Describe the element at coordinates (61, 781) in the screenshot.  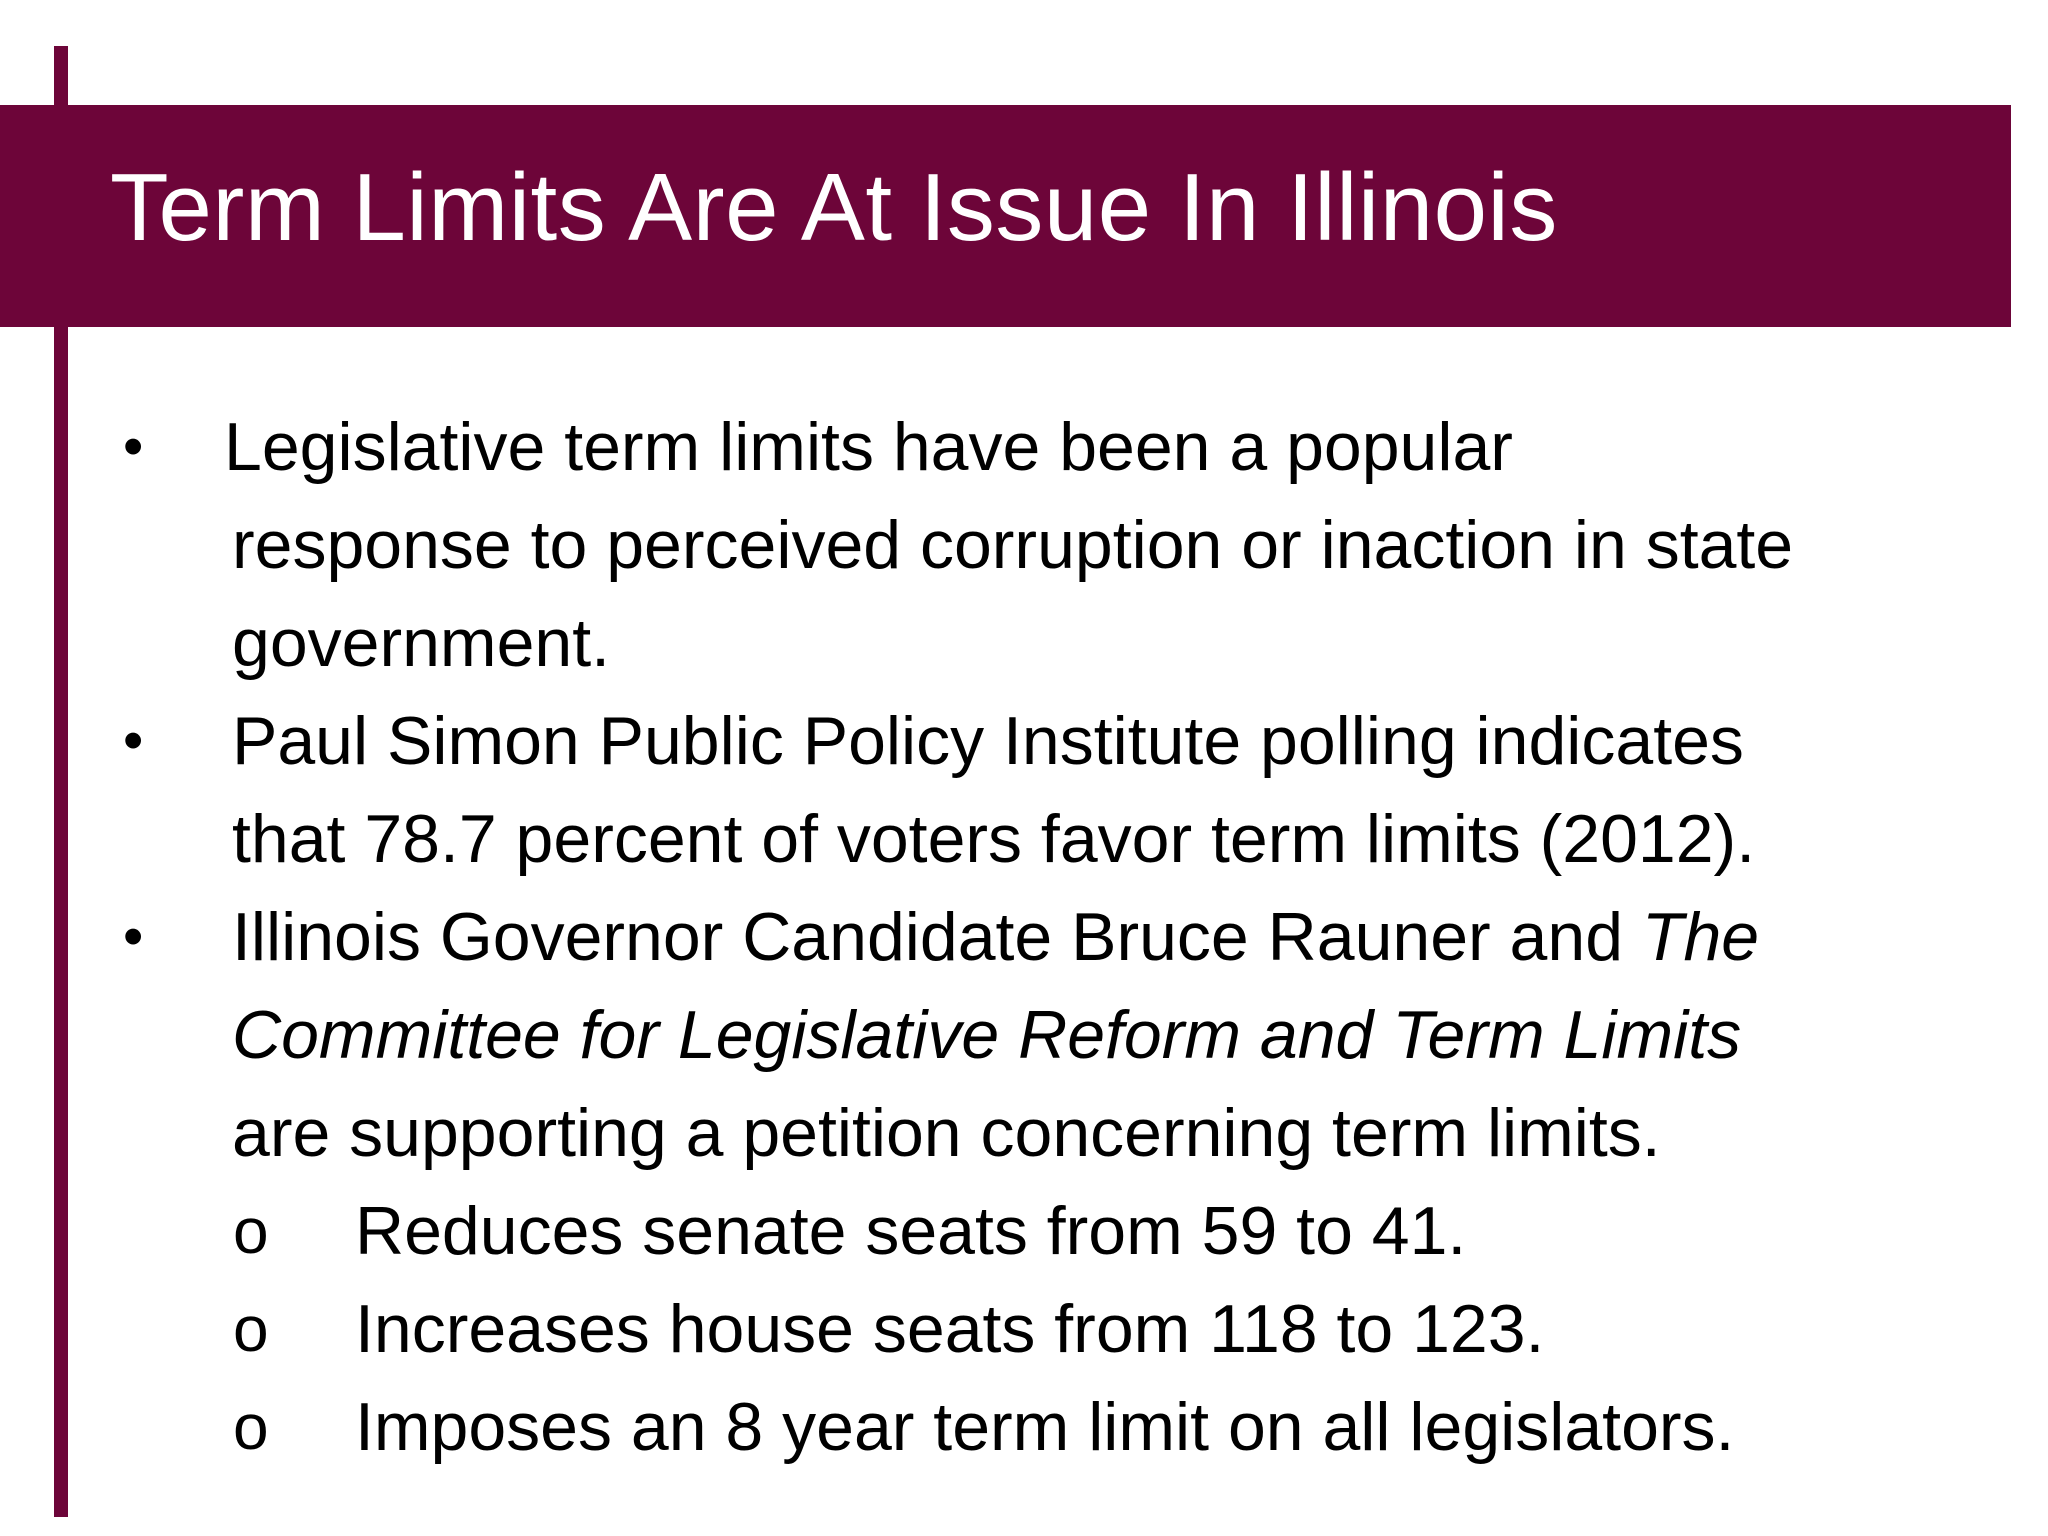
I see `left-accent-rule` at that location.